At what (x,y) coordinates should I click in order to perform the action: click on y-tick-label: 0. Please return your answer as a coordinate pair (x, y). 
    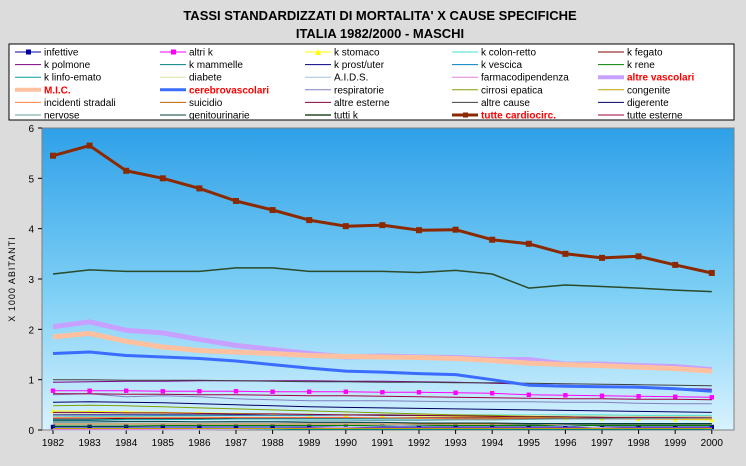
    Looking at the image, I should click on (31, 431).